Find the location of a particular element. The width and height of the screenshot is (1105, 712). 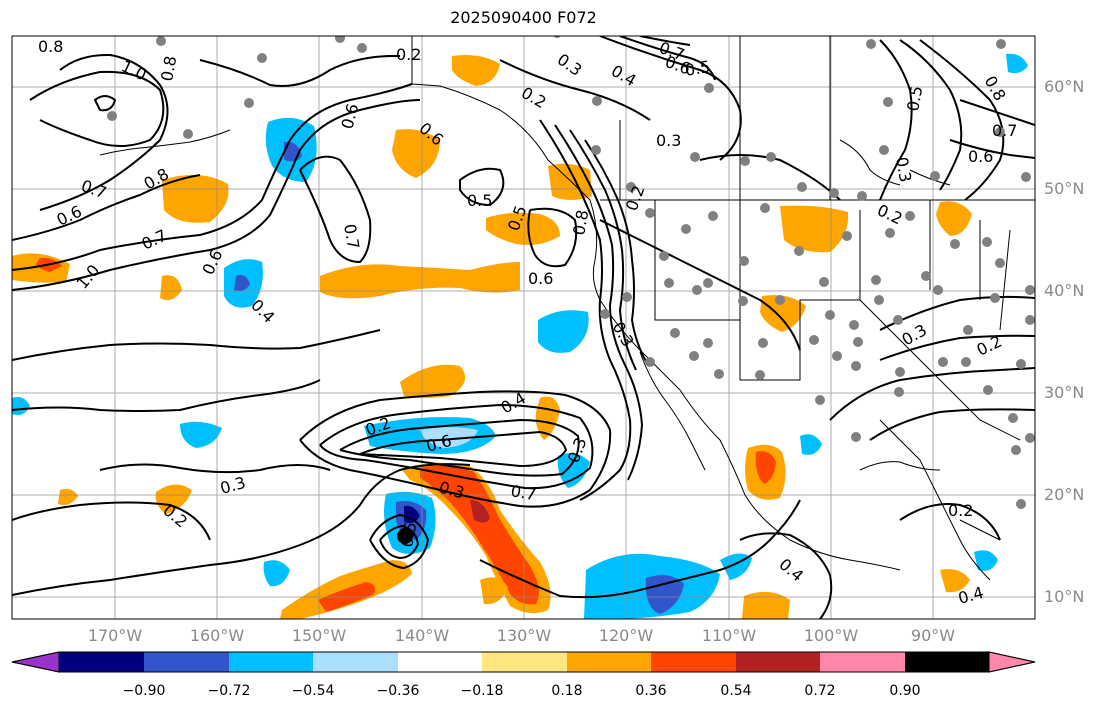

lon-label: 130°W is located at coordinates (524, 635).